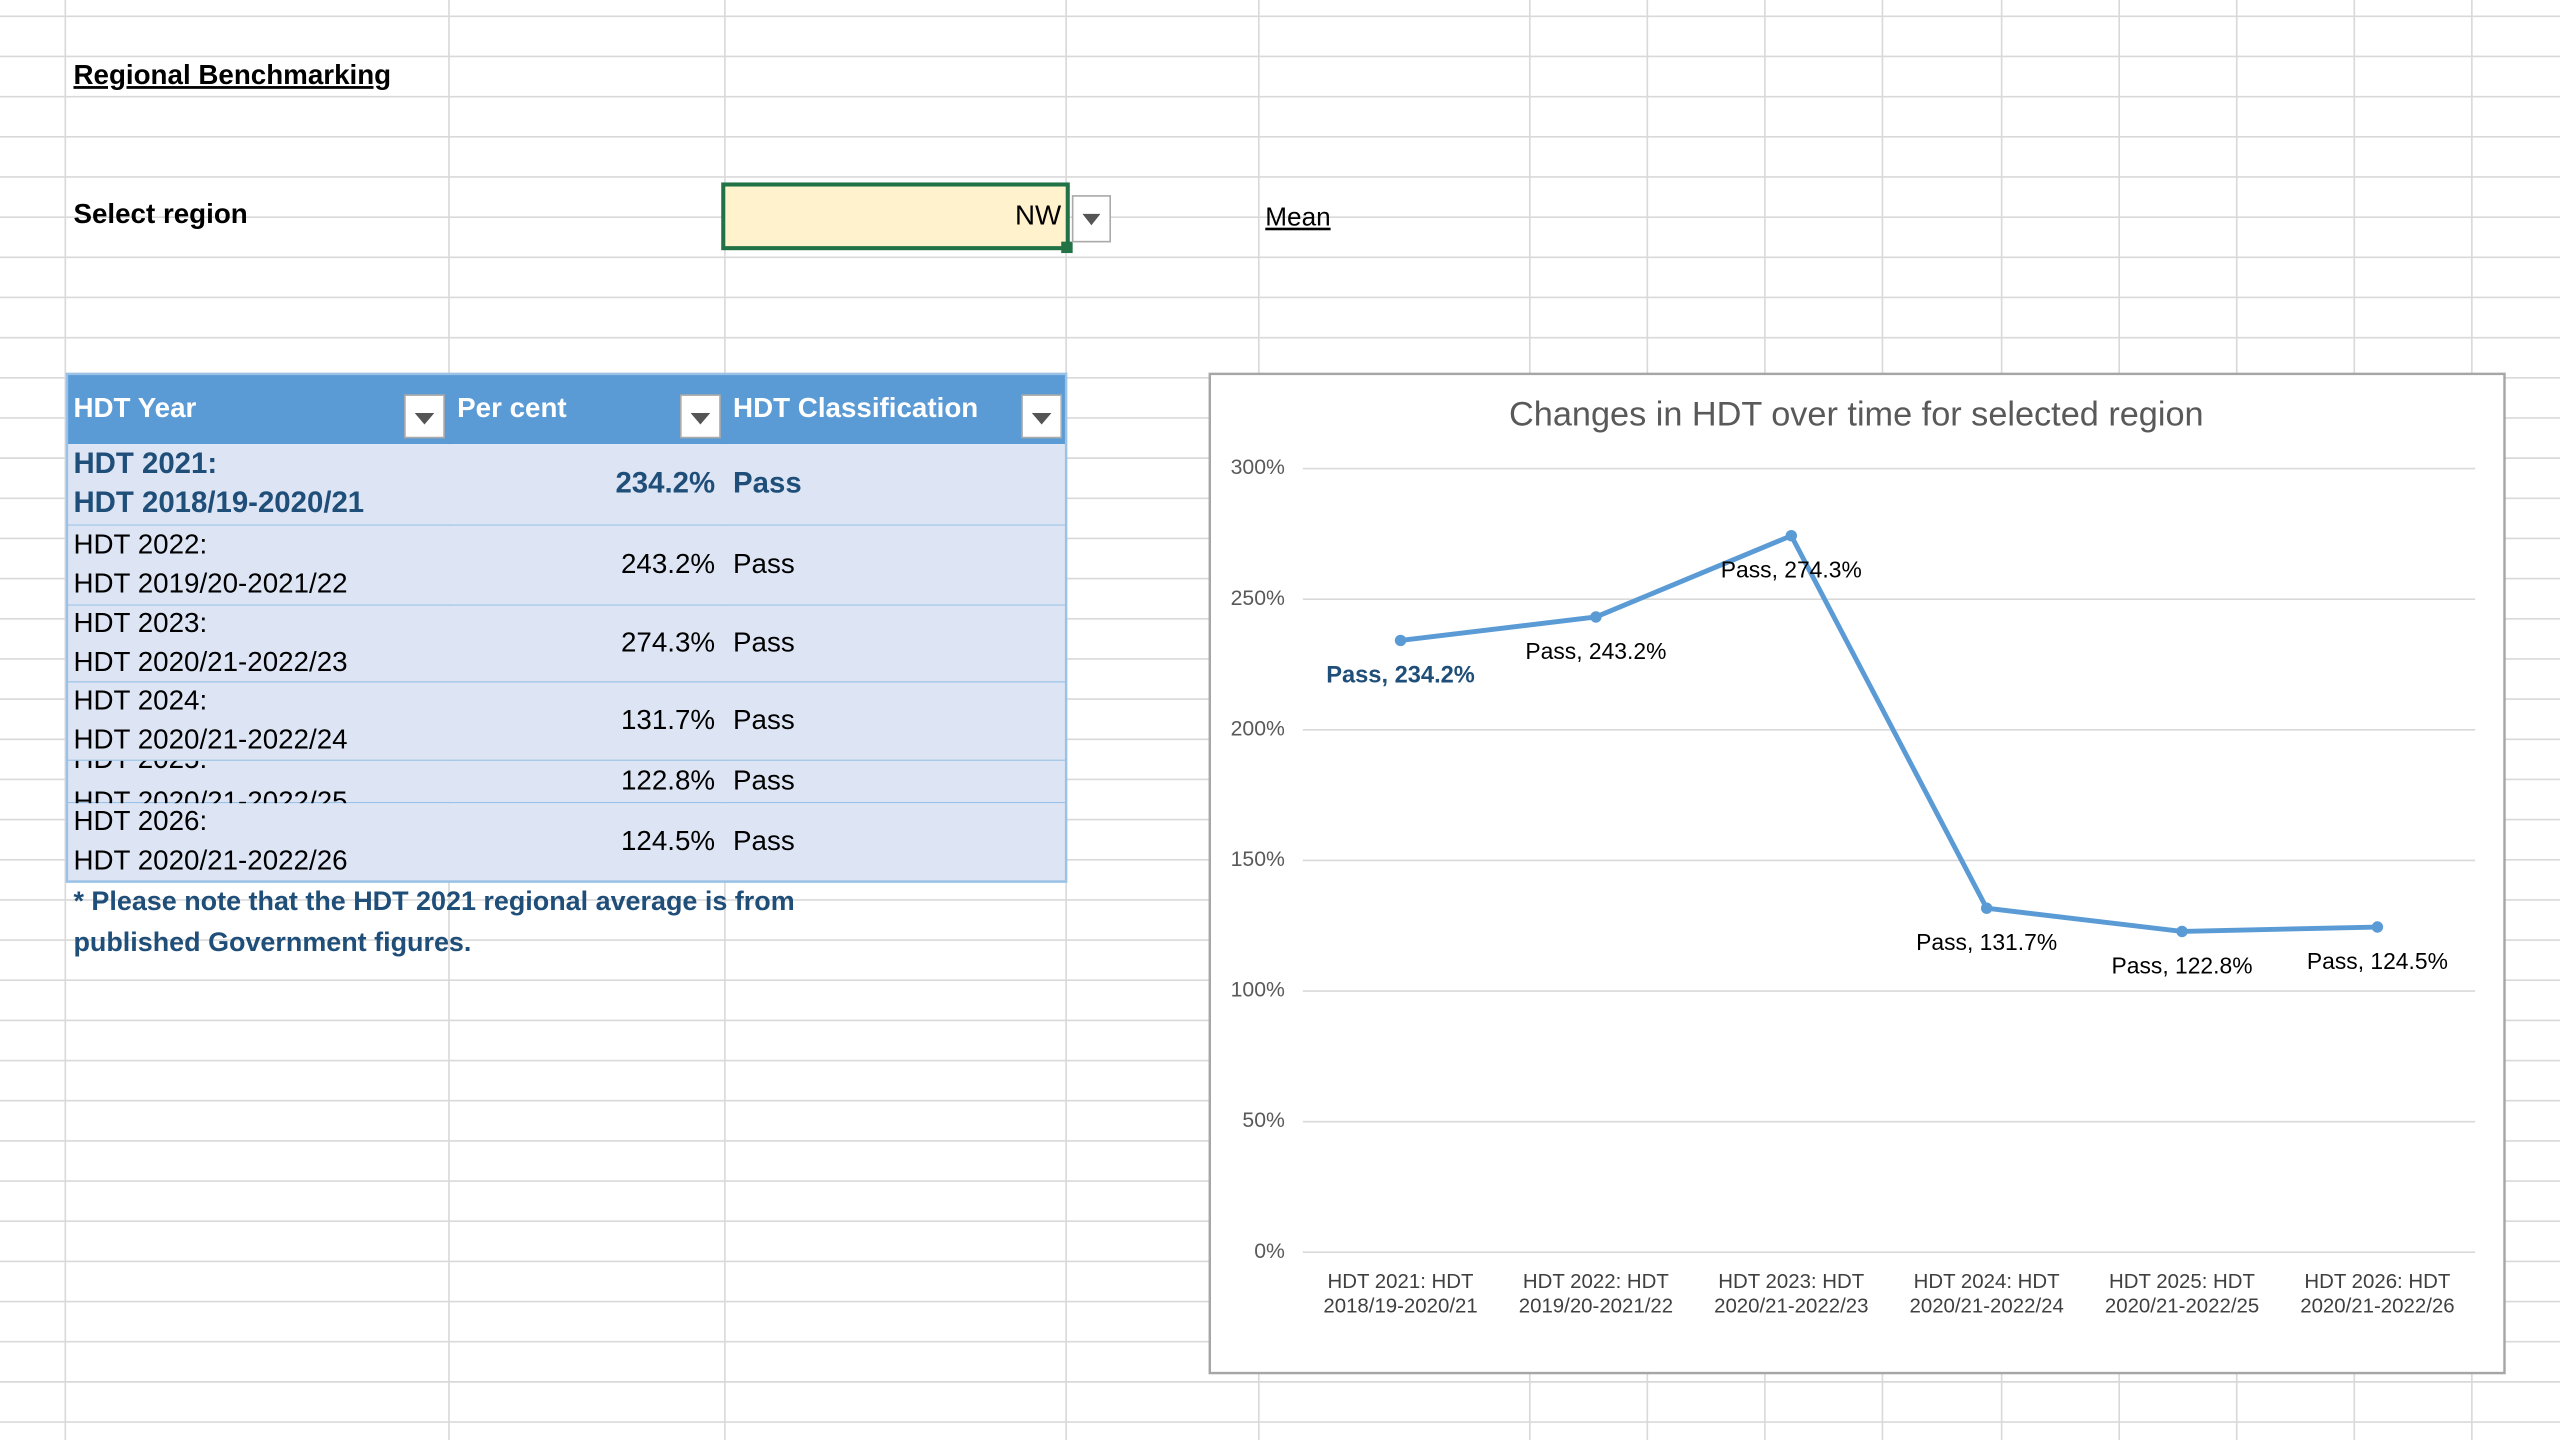 This screenshot has height=1440, width=2560. I want to click on year-line: HDT 2020/21-2022/25, so click(210, 801).